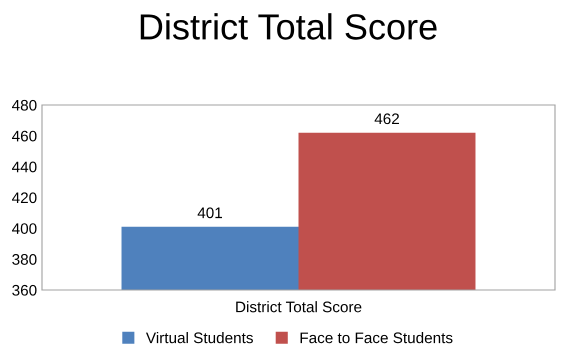 This screenshot has width=576, height=360. I want to click on data-label: 401, so click(210, 212).